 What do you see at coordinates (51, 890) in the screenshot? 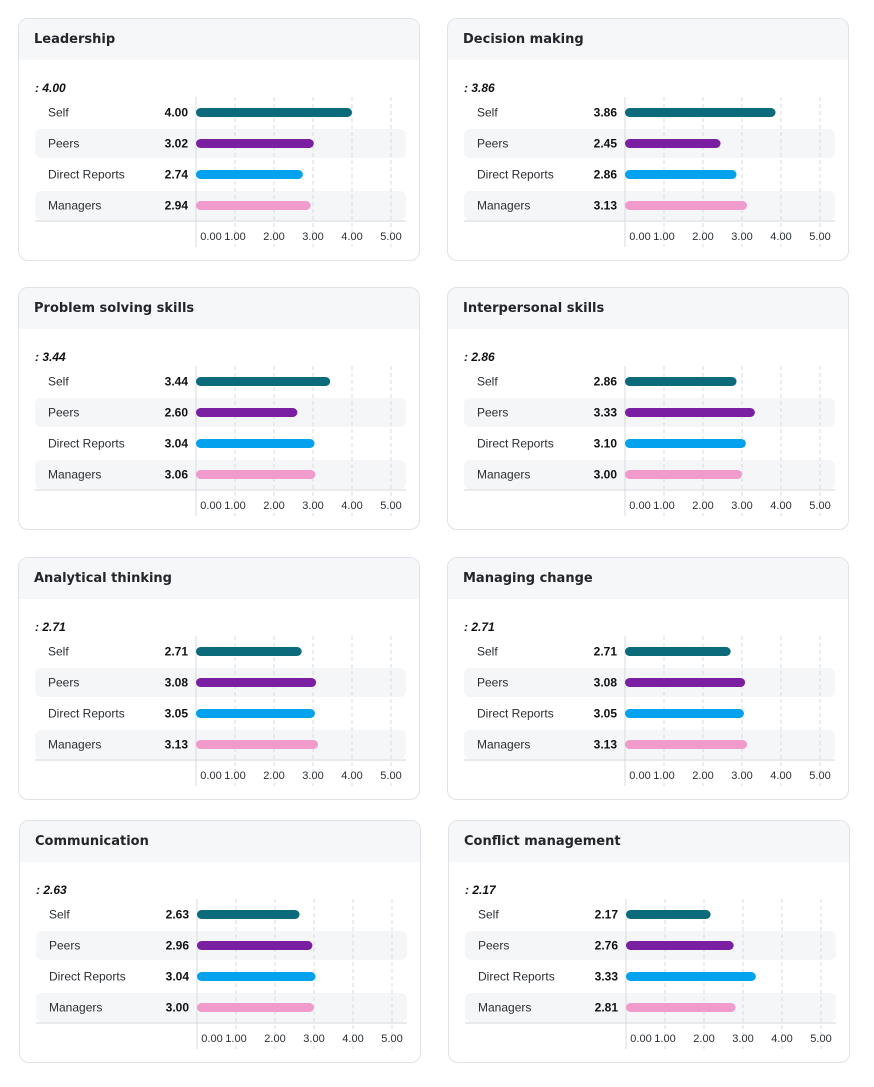
I see `average-score: : 2.63` at bounding box center [51, 890].